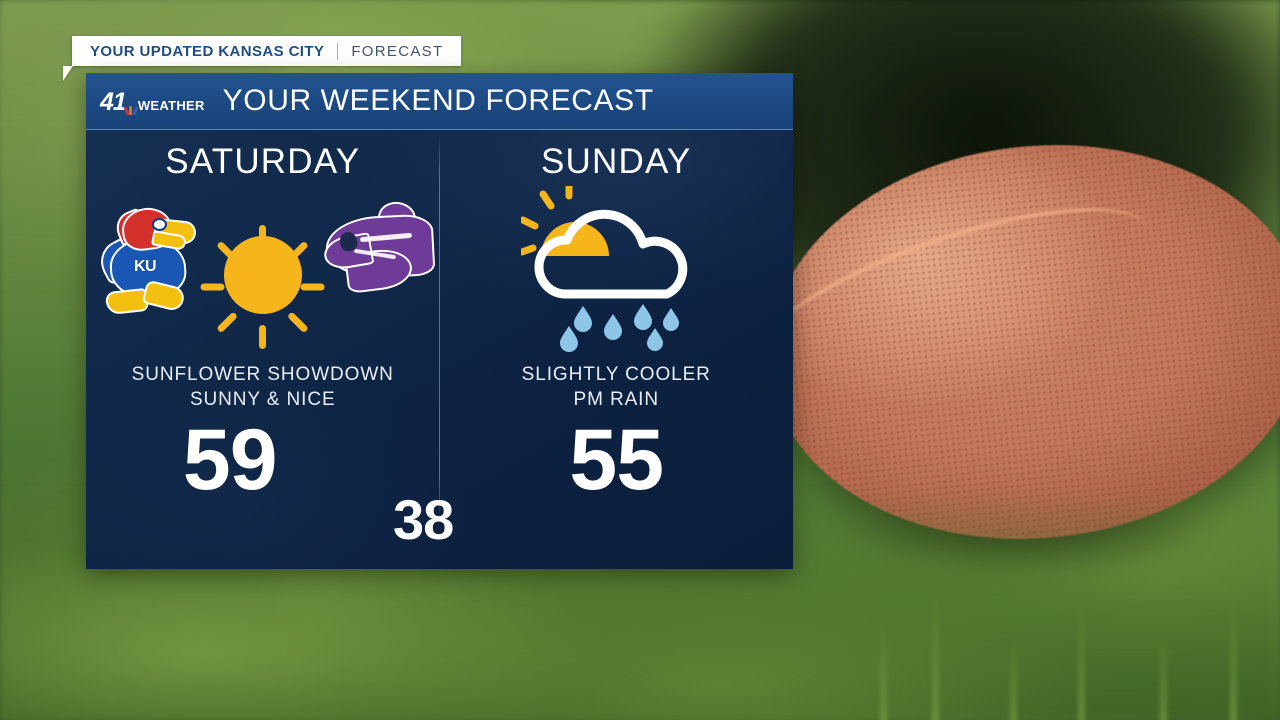  Describe the element at coordinates (423, 519) in the screenshot. I see `saturday-low-temp: 38` at that location.